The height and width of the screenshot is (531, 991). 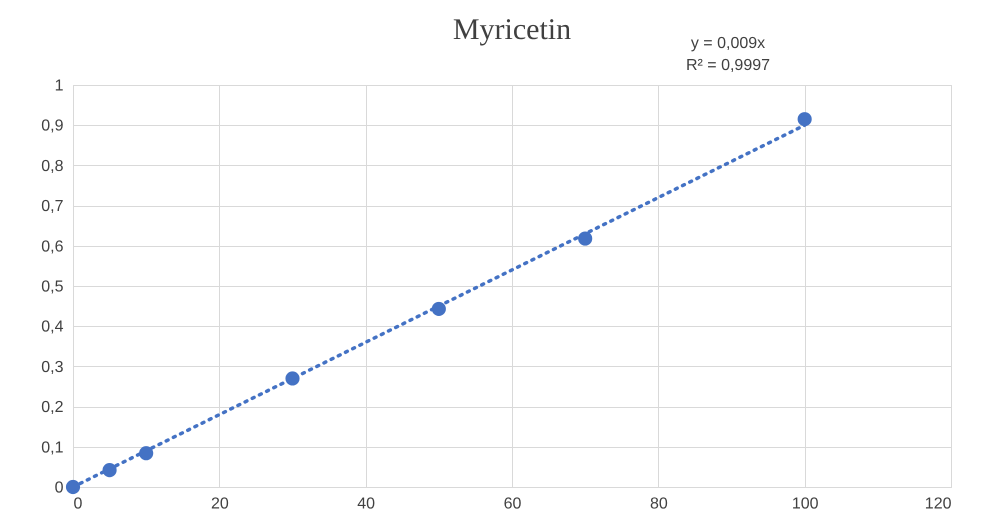 I want to click on y-tick-label: 0,2, so click(x=52, y=407).